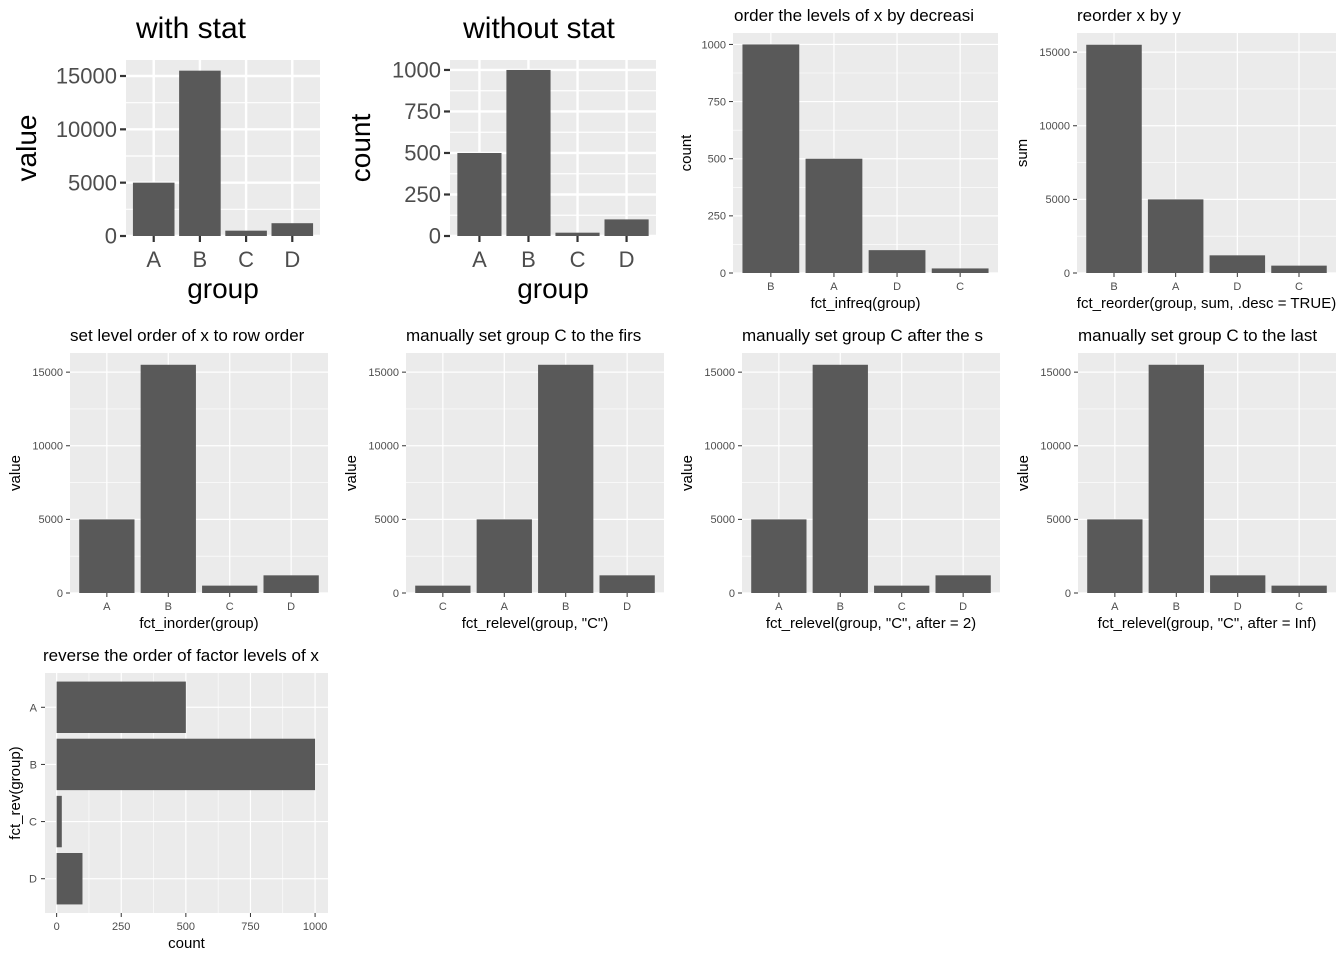 This screenshot has width=1344, height=960. Describe the element at coordinates (538, 28) in the screenshot. I see `chart-title: without stat` at that location.